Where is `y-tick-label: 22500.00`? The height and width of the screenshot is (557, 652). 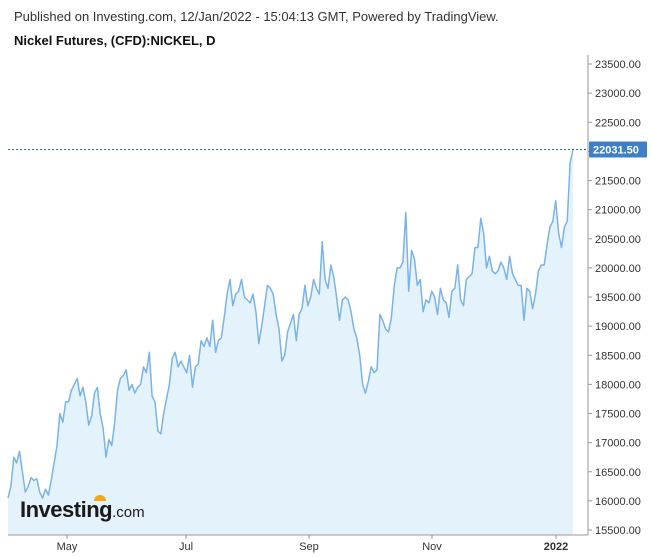 y-tick-label: 22500.00 is located at coordinates (618, 123).